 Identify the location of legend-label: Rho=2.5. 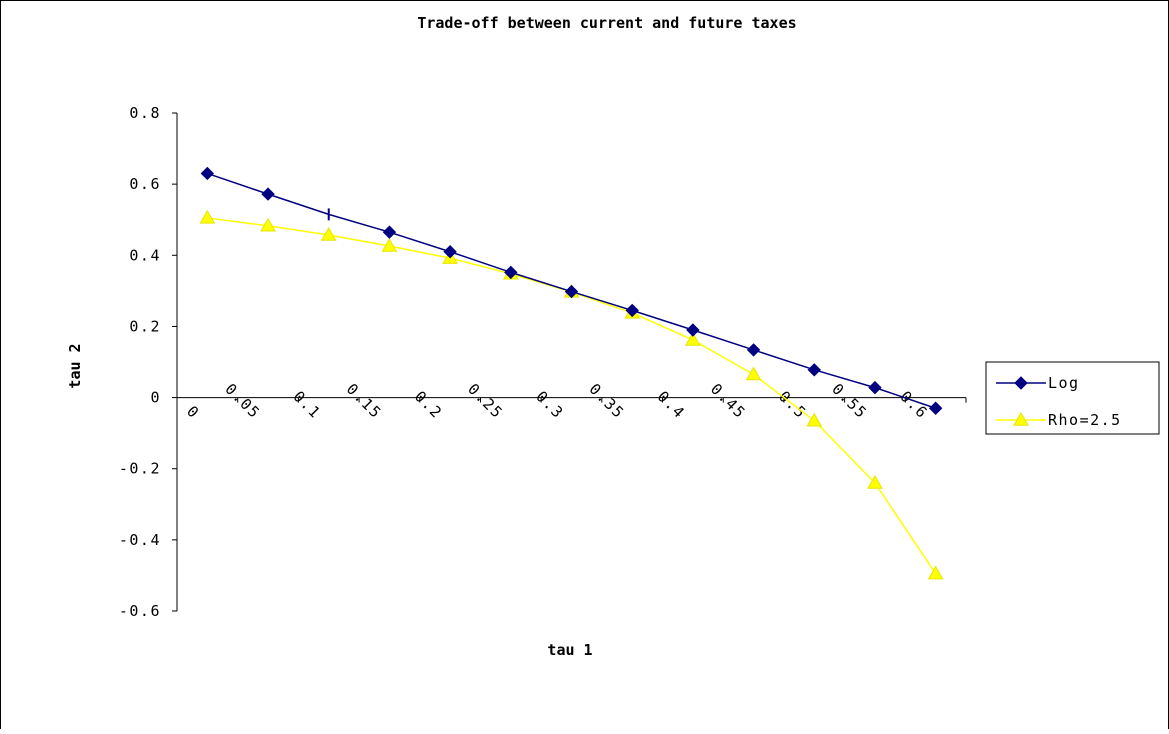
(1085, 420).